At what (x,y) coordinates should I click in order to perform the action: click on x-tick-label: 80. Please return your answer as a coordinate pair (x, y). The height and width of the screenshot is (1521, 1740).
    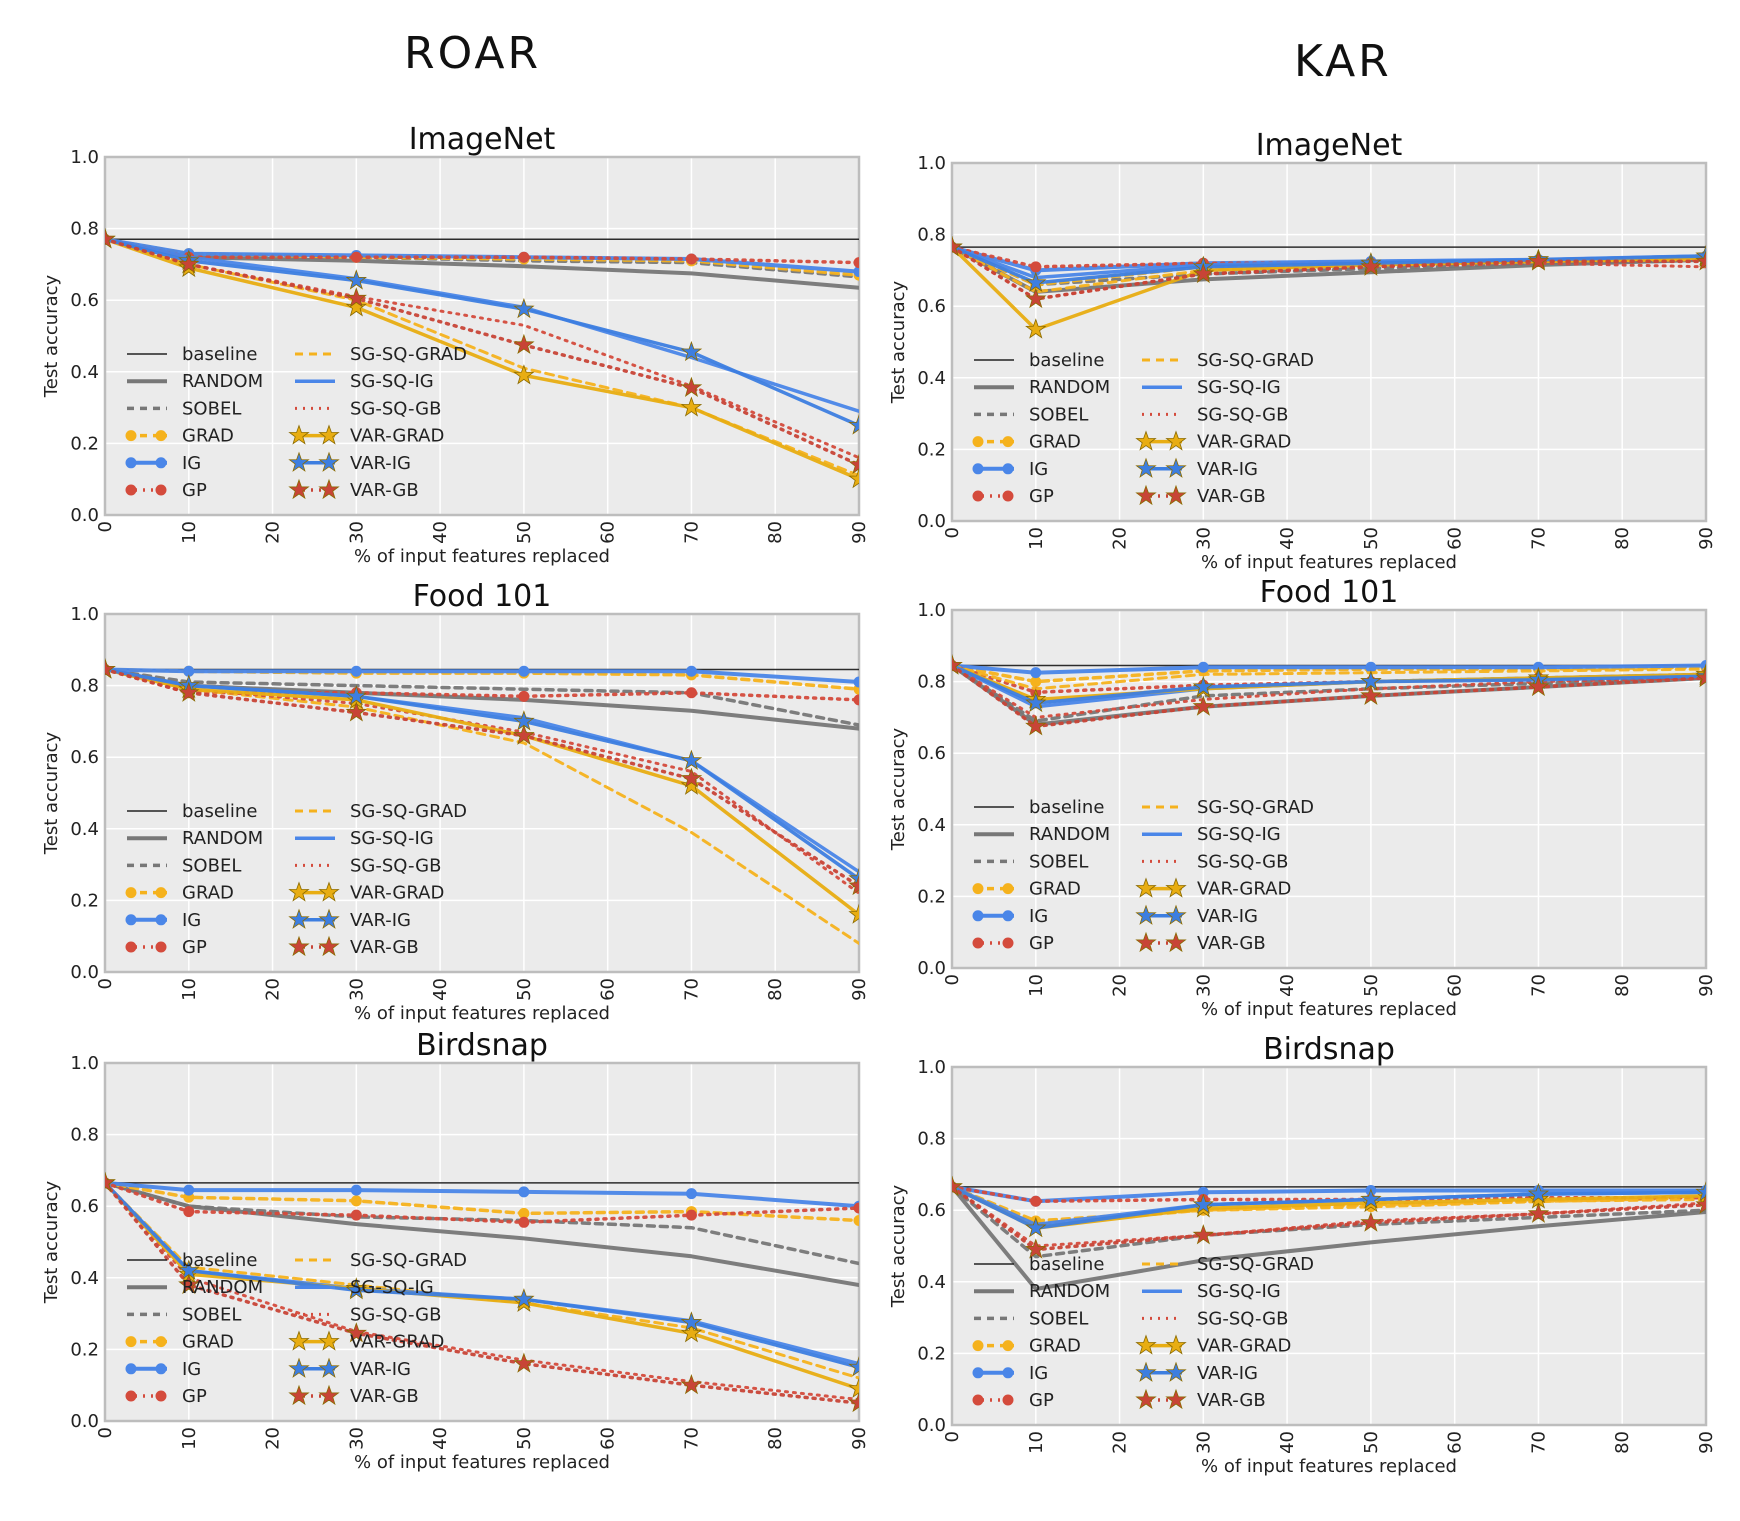
    Looking at the image, I should click on (775, 1438).